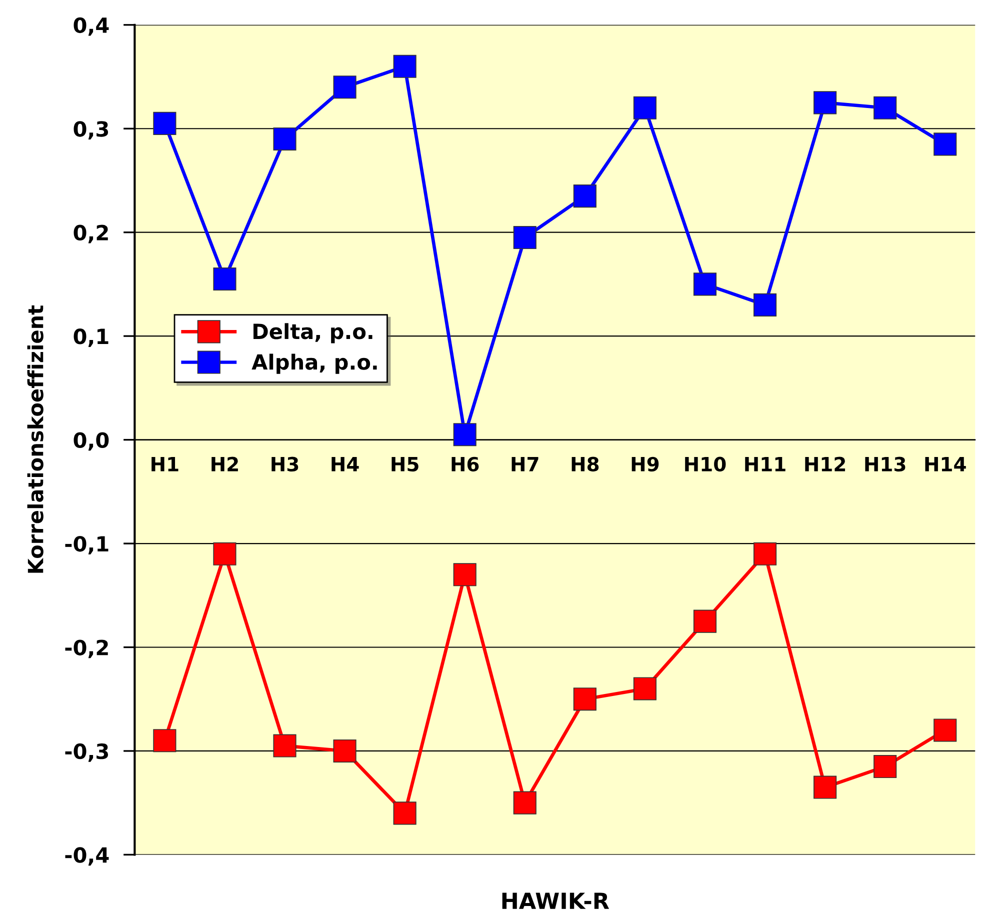  Describe the element at coordinates (645, 464) in the screenshot. I see `x-tick-label: H9` at that location.